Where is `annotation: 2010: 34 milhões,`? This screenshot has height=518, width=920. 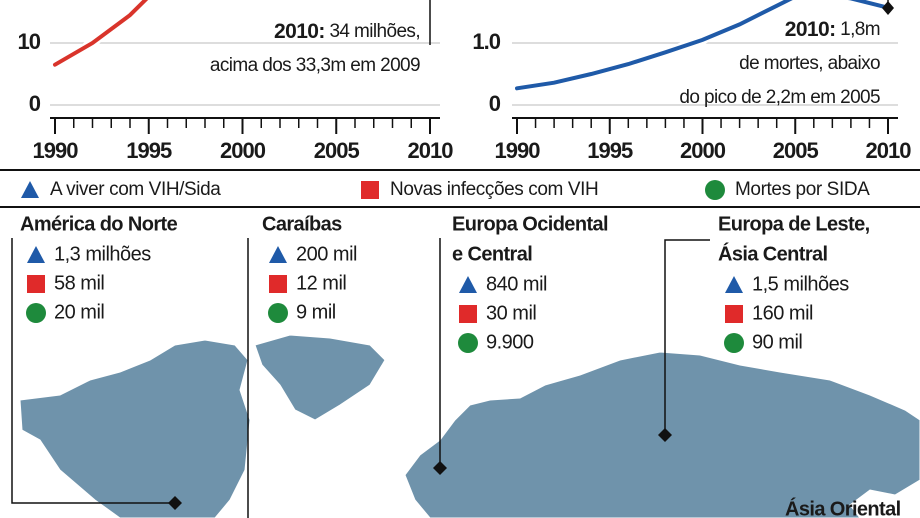 annotation: 2010: 34 milhões, is located at coordinates (347, 31).